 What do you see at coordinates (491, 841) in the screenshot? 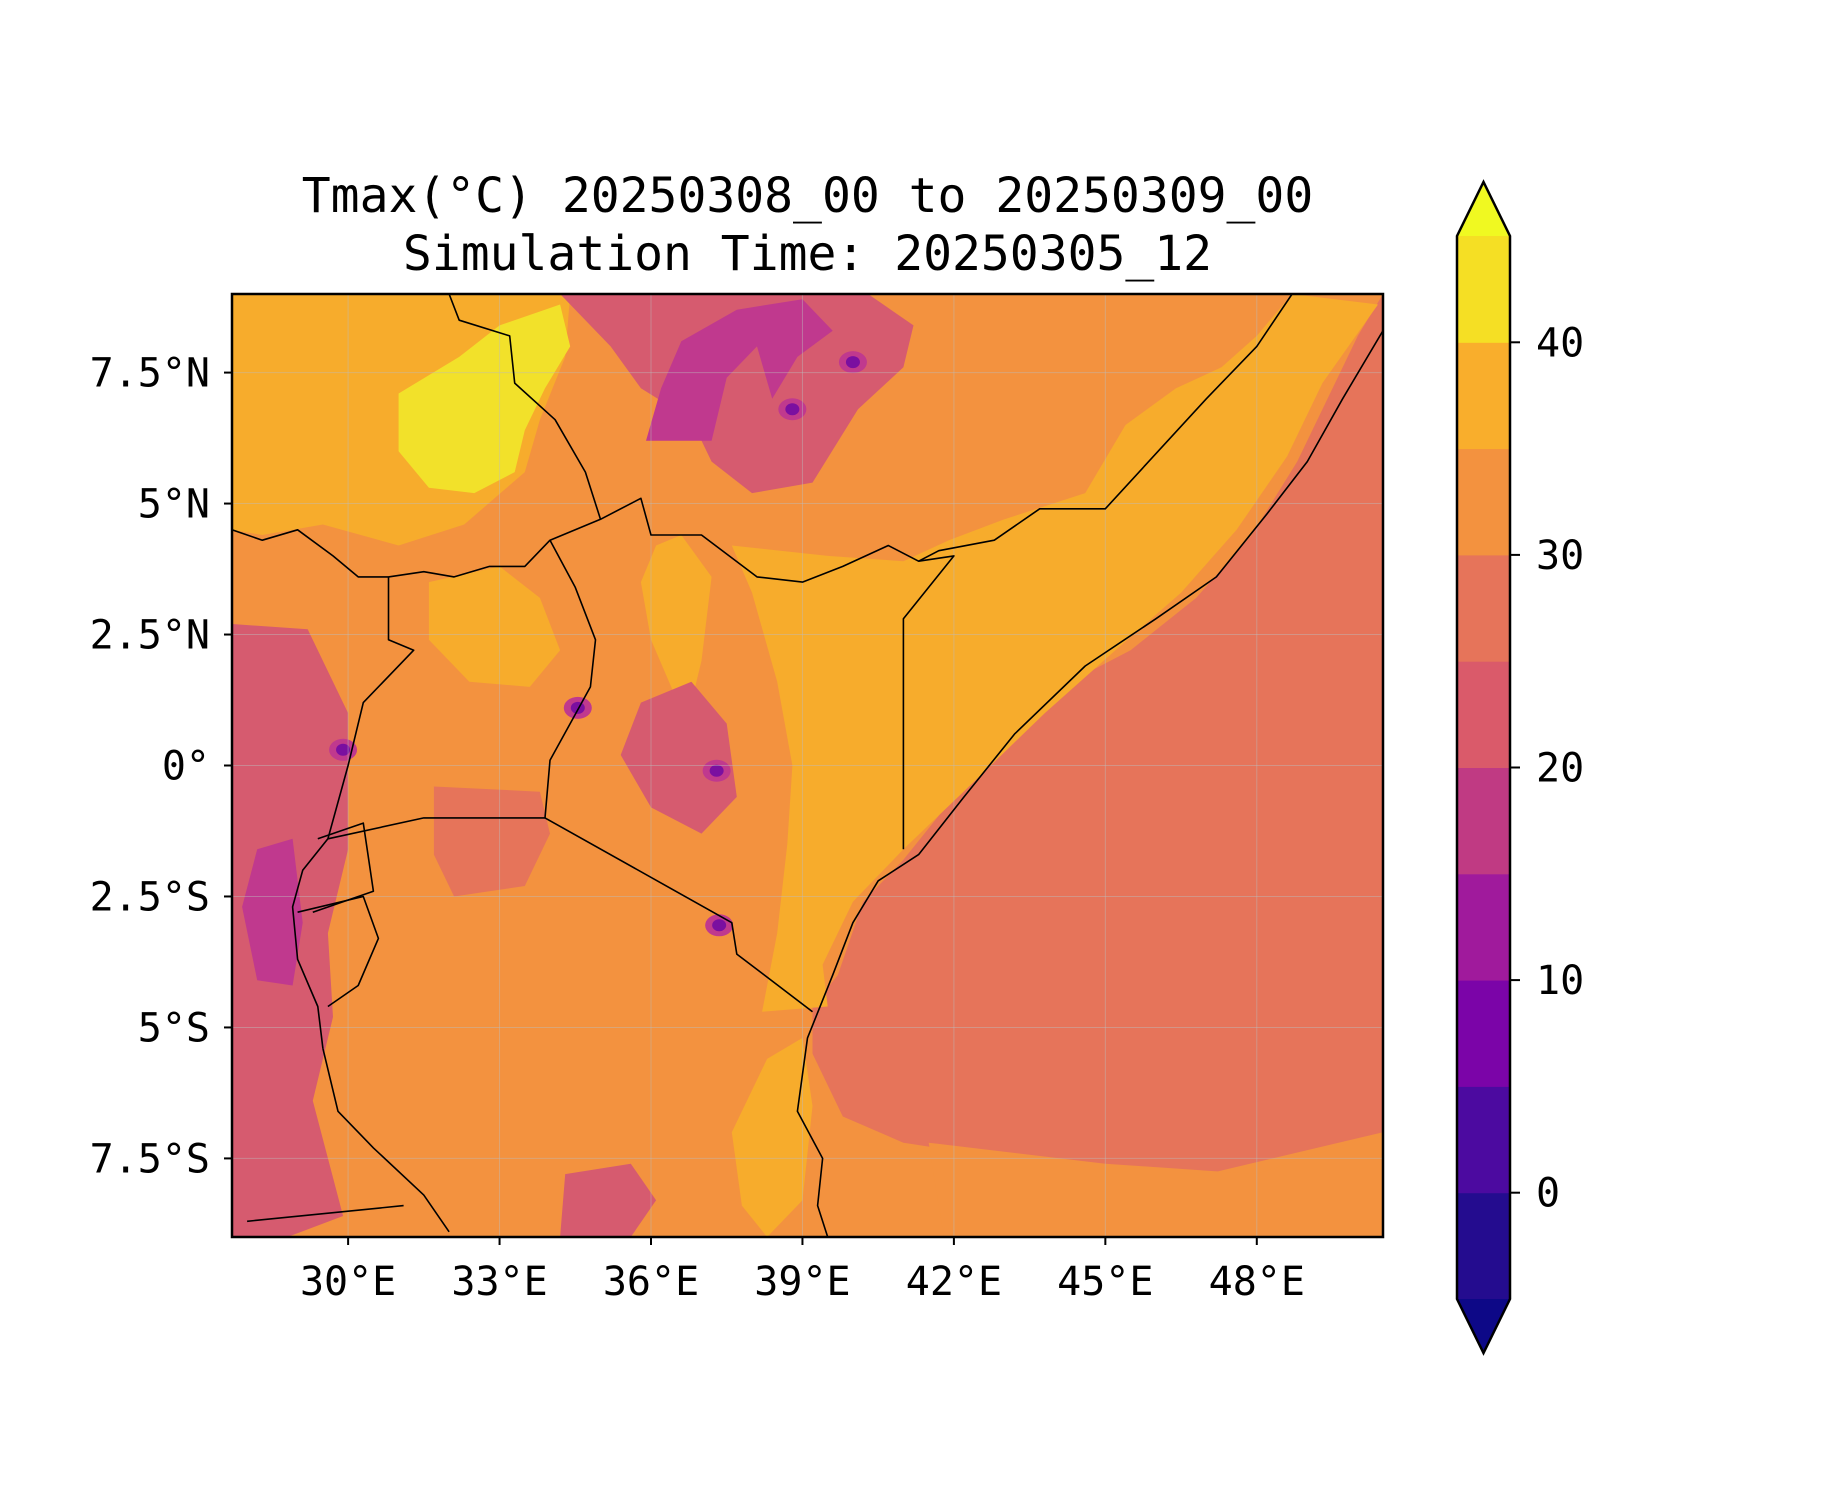
I see `lake-victoria-field` at bounding box center [491, 841].